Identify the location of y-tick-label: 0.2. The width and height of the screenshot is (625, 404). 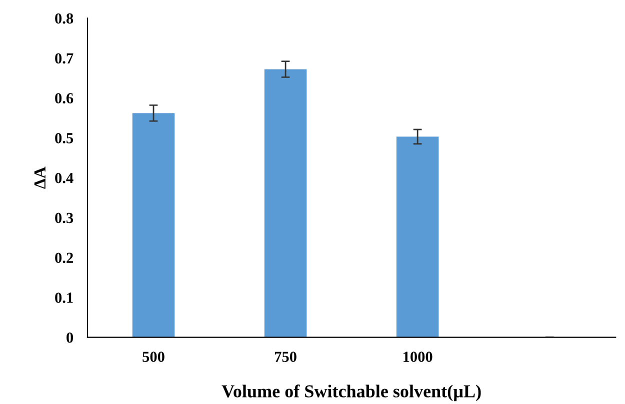
(64, 258).